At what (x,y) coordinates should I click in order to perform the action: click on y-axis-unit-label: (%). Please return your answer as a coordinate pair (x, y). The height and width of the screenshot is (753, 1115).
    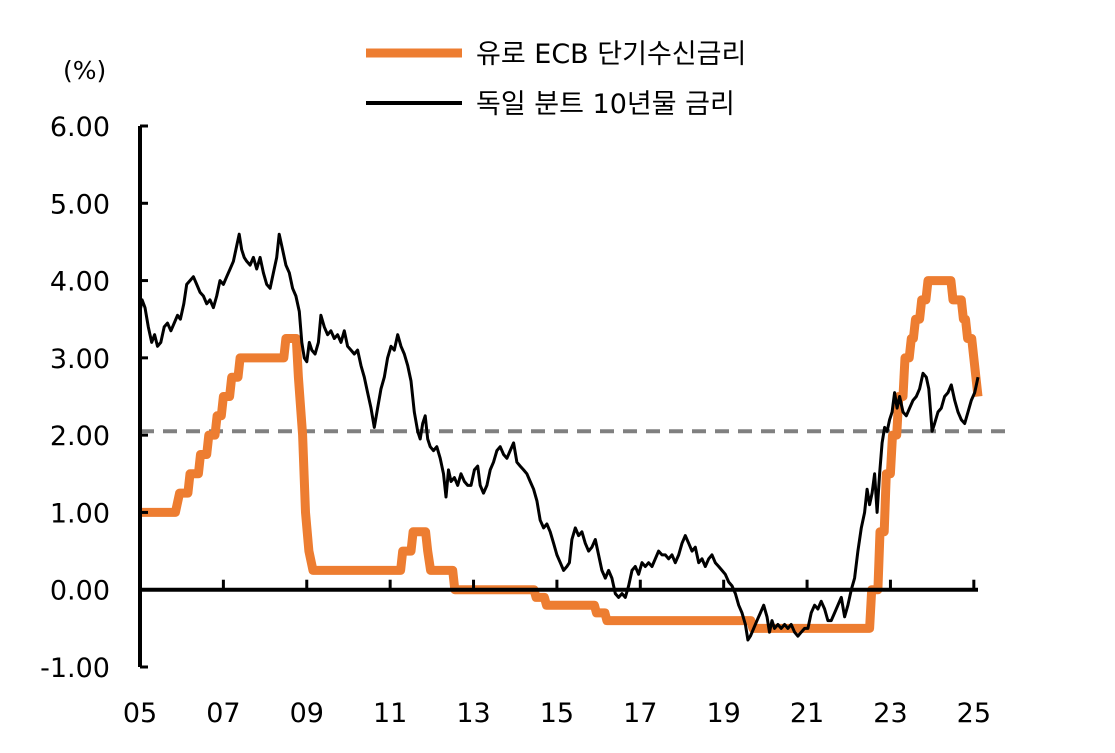
    Looking at the image, I should click on (84, 70).